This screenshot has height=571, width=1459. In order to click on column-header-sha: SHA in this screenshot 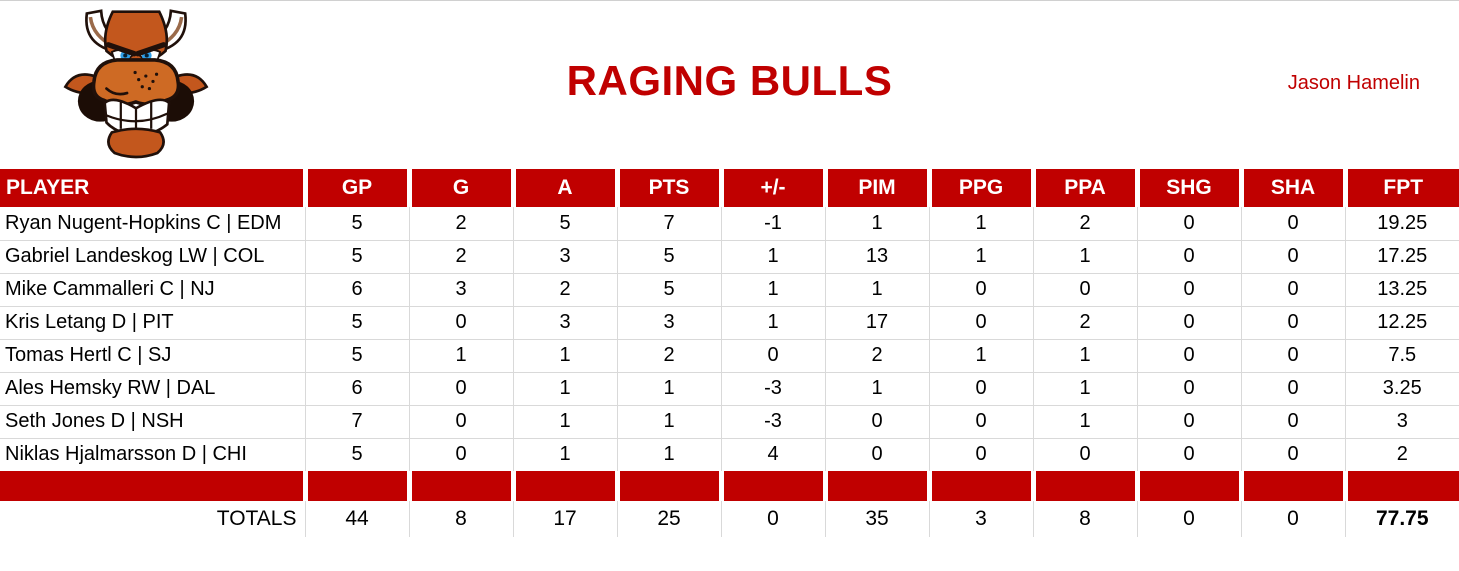, I will do `click(1291, 188)`.